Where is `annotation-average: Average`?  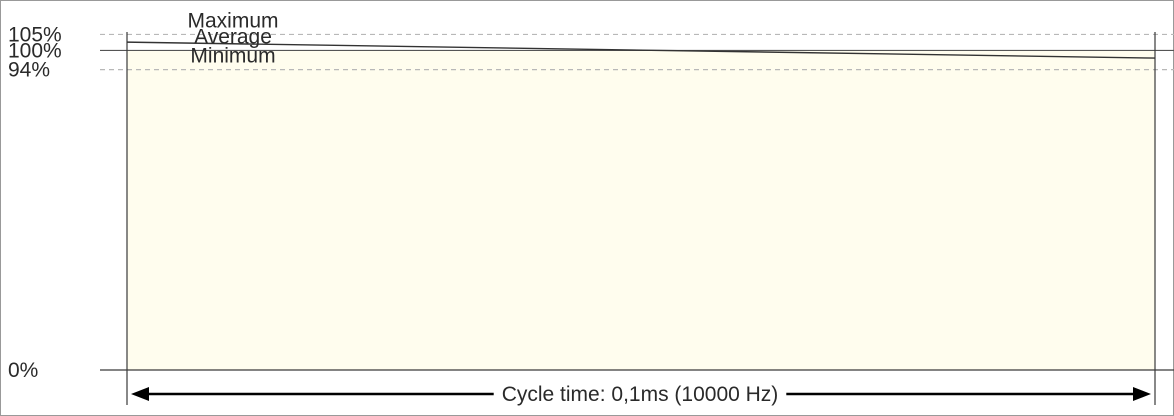 annotation-average: Average is located at coordinates (233, 36).